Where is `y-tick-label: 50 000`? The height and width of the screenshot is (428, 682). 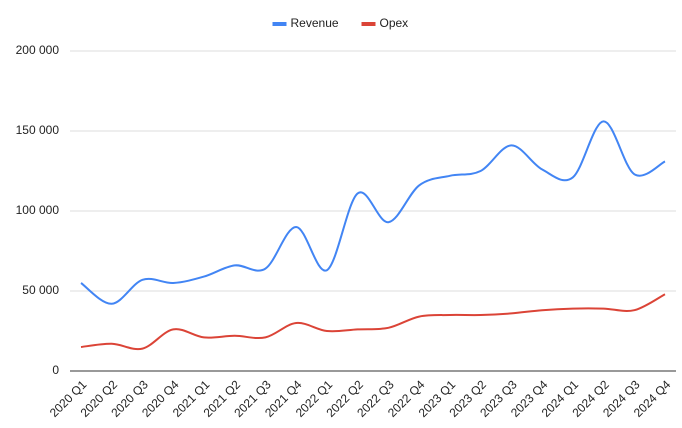 y-tick-label: 50 000 is located at coordinates (40, 290).